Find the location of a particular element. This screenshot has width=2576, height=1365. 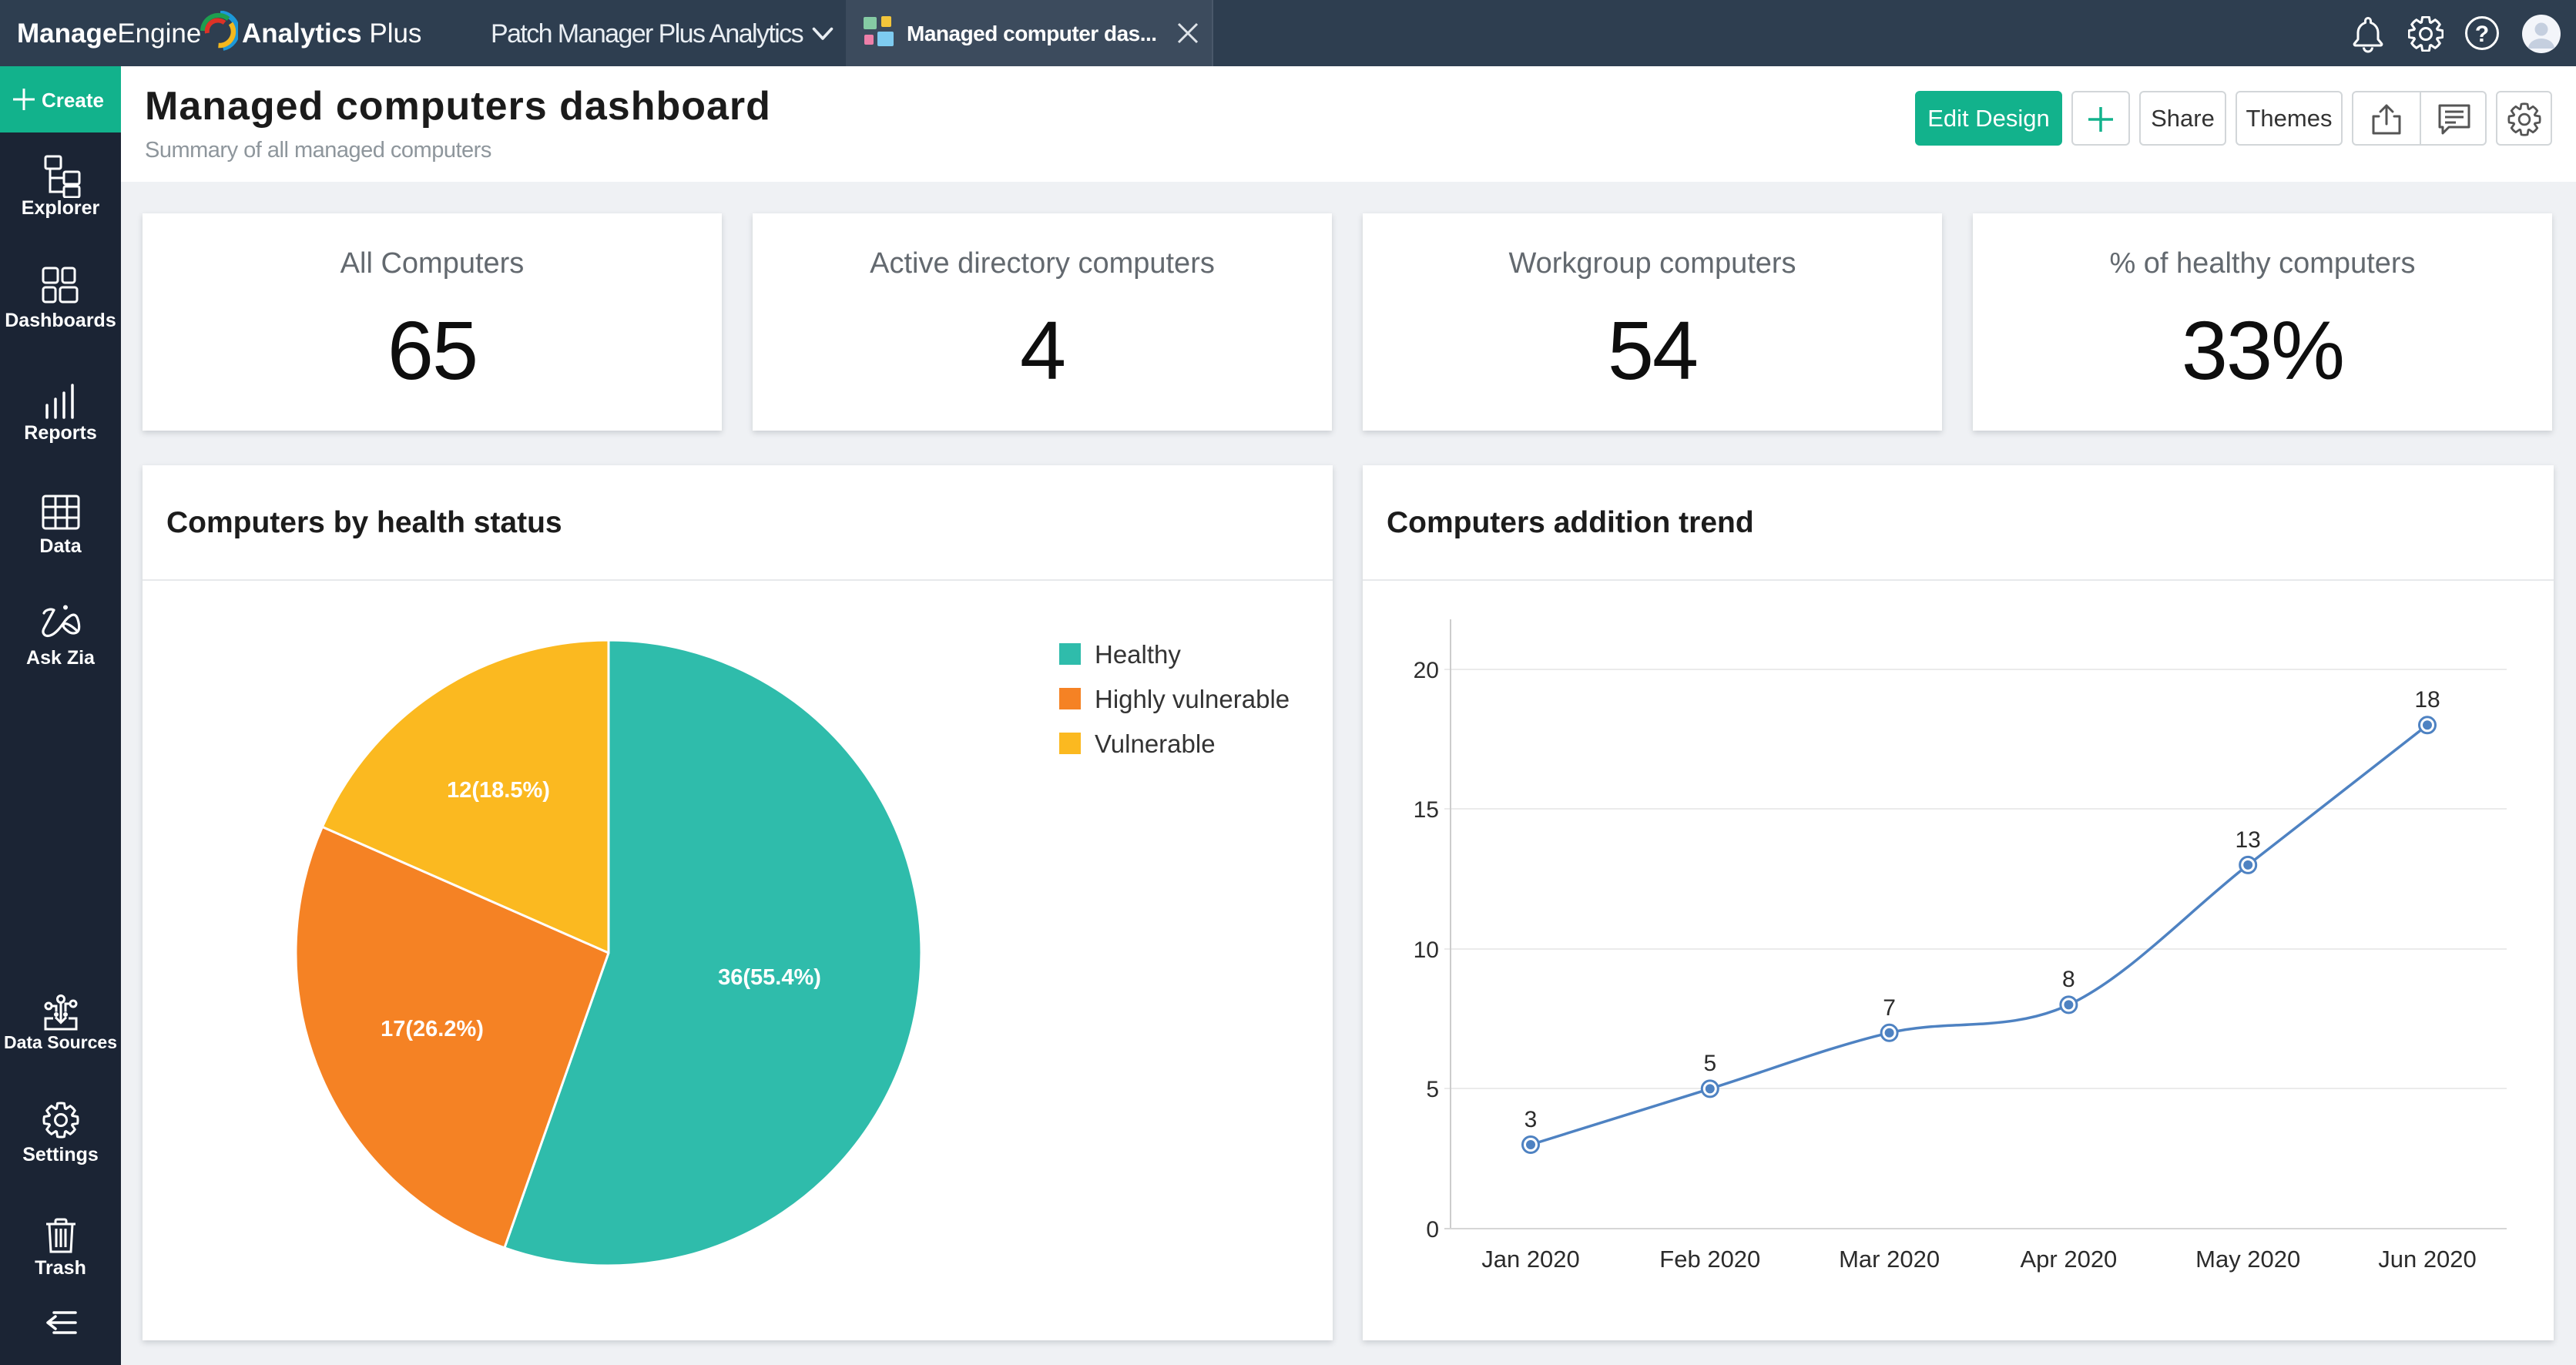

svg-text: Jan 2020 is located at coordinates (1530, 1259).